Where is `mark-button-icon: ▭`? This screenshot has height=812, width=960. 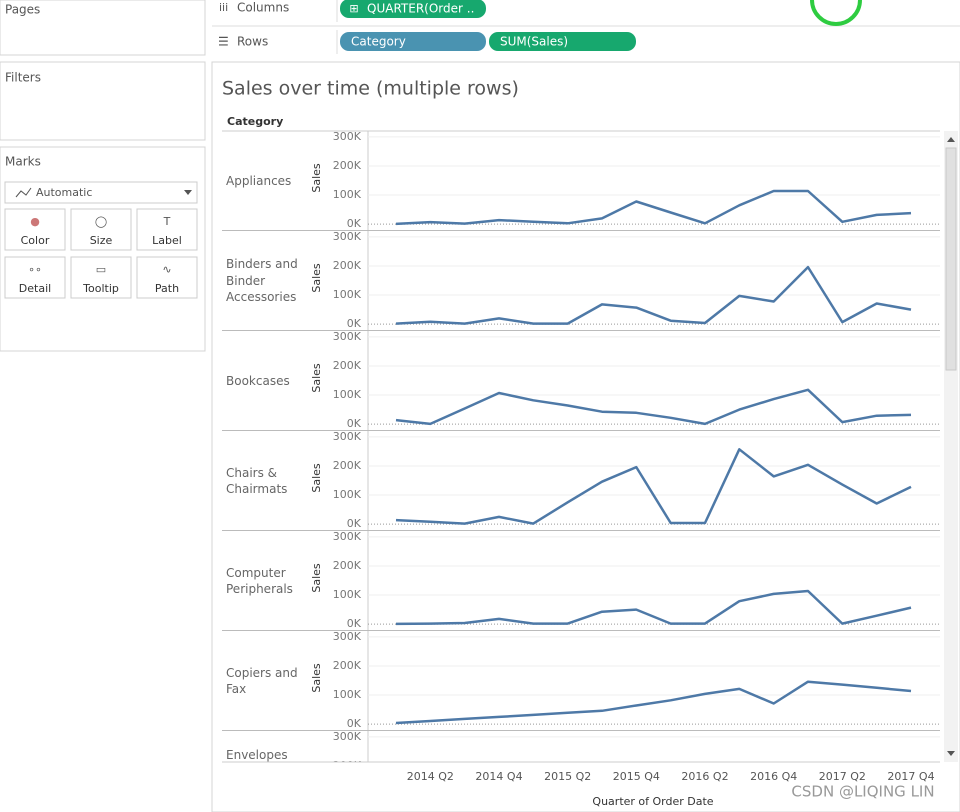 mark-button-icon: ▭ is located at coordinates (101, 269).